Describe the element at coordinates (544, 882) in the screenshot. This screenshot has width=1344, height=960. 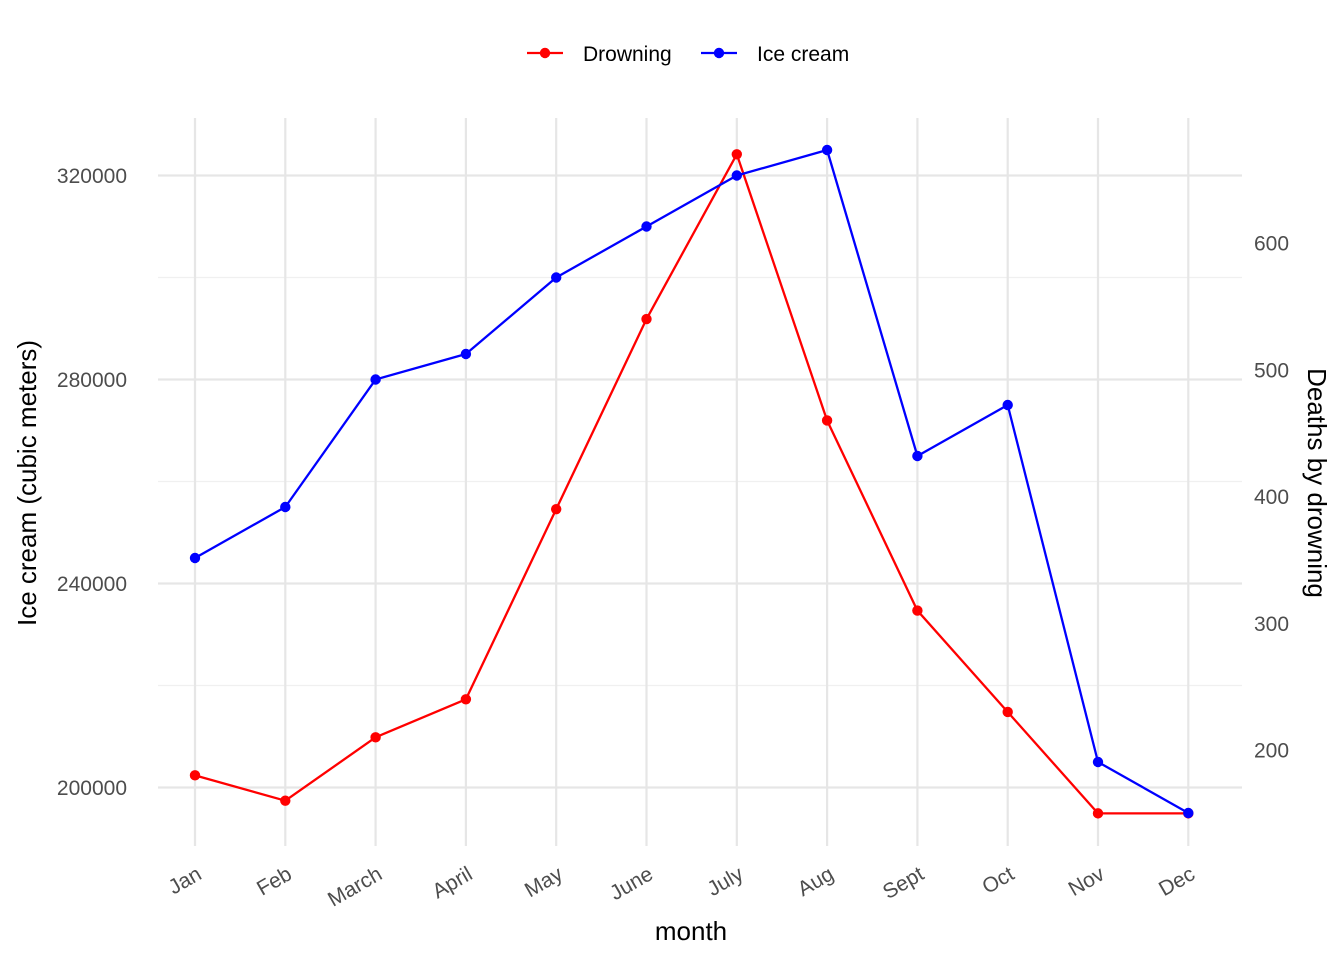
I see `x-tick-label: May` at that location.